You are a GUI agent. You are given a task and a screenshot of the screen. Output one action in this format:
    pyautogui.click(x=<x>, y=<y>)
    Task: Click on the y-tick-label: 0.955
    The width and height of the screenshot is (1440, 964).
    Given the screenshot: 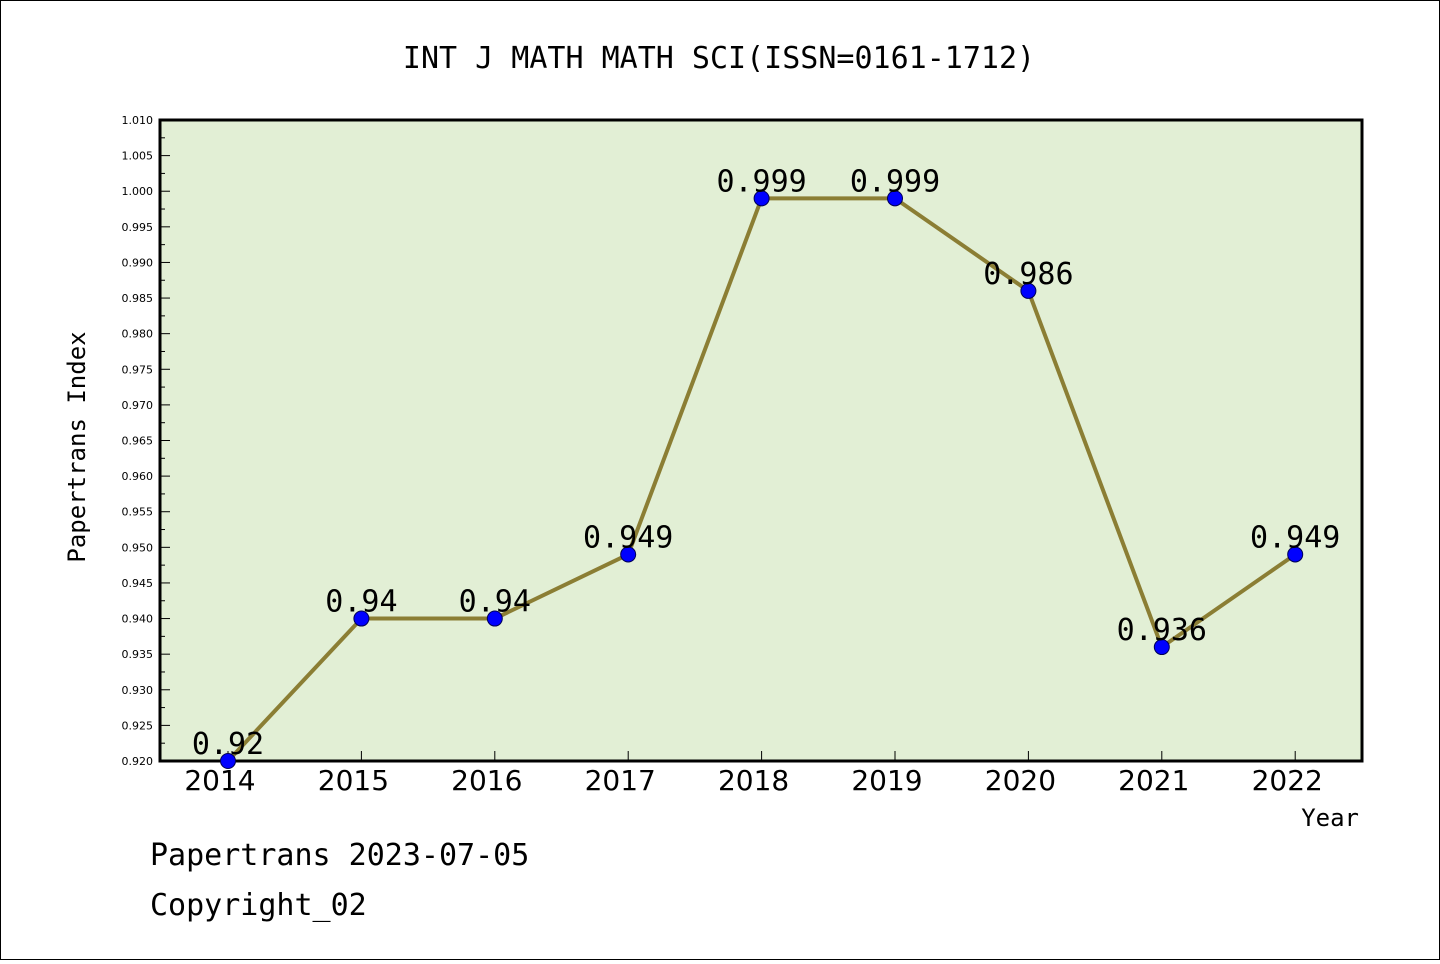 What is the action you would take?
    pyautogui.click(x=138, y=512)
    